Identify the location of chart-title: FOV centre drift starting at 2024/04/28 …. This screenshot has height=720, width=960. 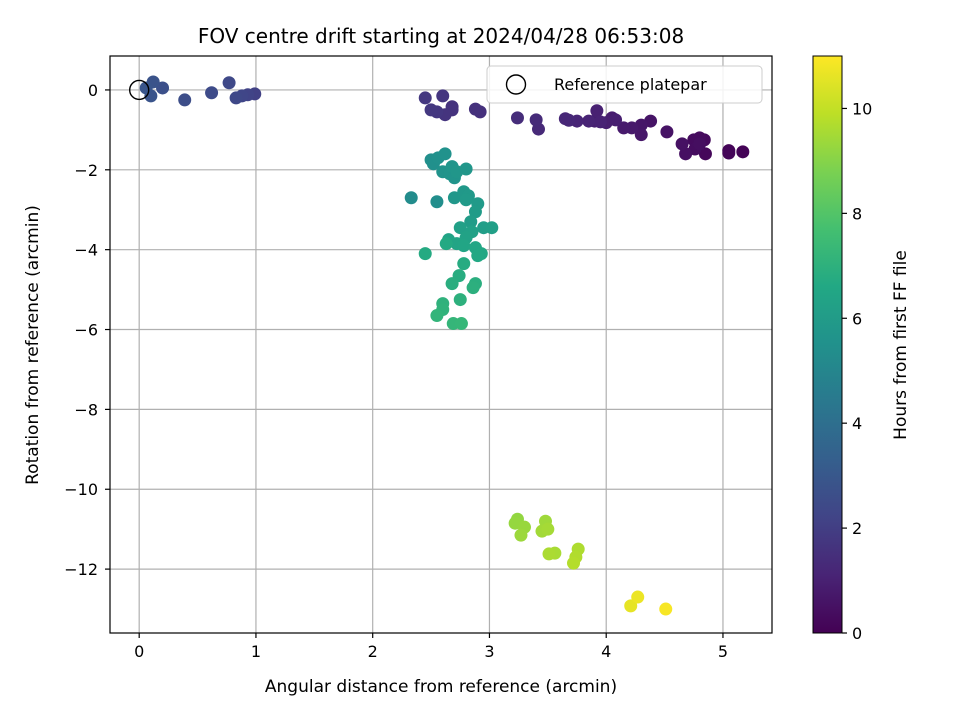
(441, 36).